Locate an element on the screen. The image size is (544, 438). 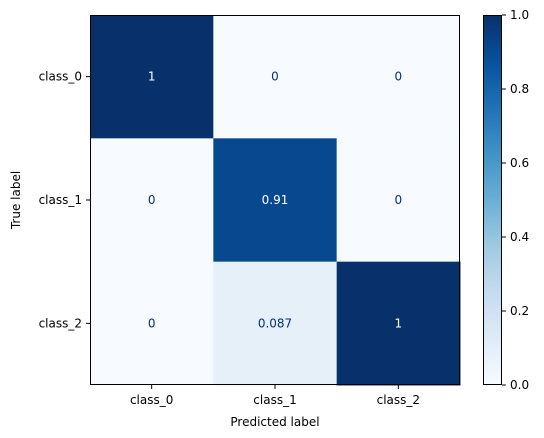
x-axis-ticks: class_0 class_1 class_2 is located at coordinates (275, 396).